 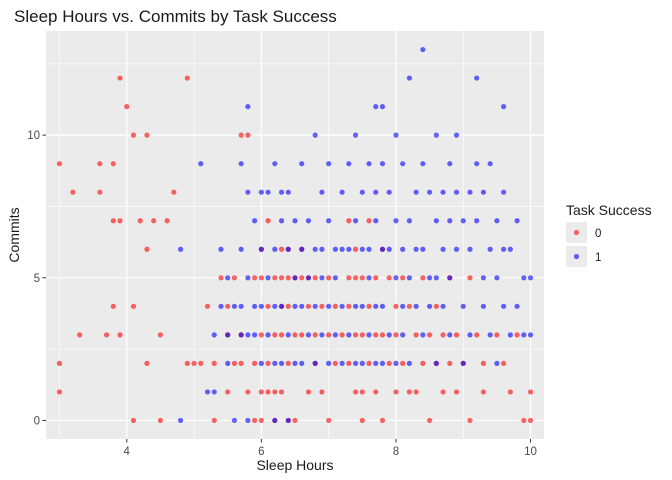 What do you see at coordinates (598, 258) in the screenshot?
I see `legend-label-1: 1` at bounding box center [598, 258].